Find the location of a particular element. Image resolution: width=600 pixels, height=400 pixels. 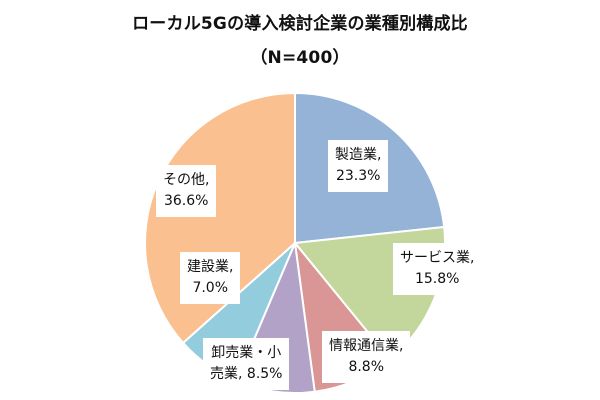

label-ict: 情報通信業, 8.8% is located at coordinates (366, 357).